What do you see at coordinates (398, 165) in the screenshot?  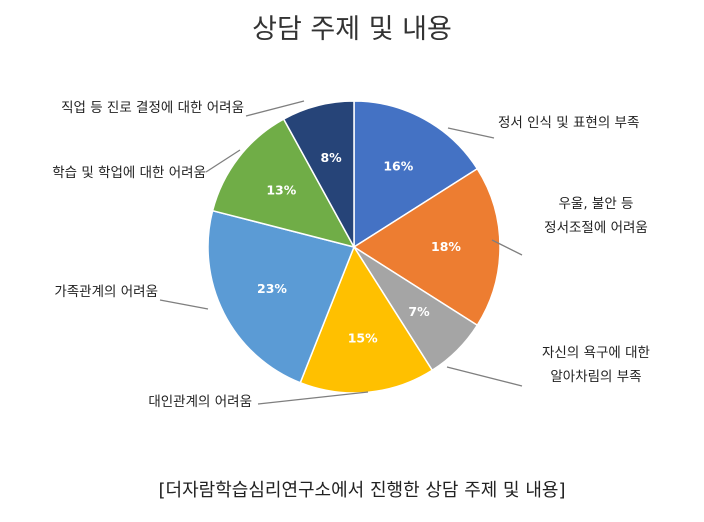 I see `slice-value-label: 16%` at bounding box center [398, 165].